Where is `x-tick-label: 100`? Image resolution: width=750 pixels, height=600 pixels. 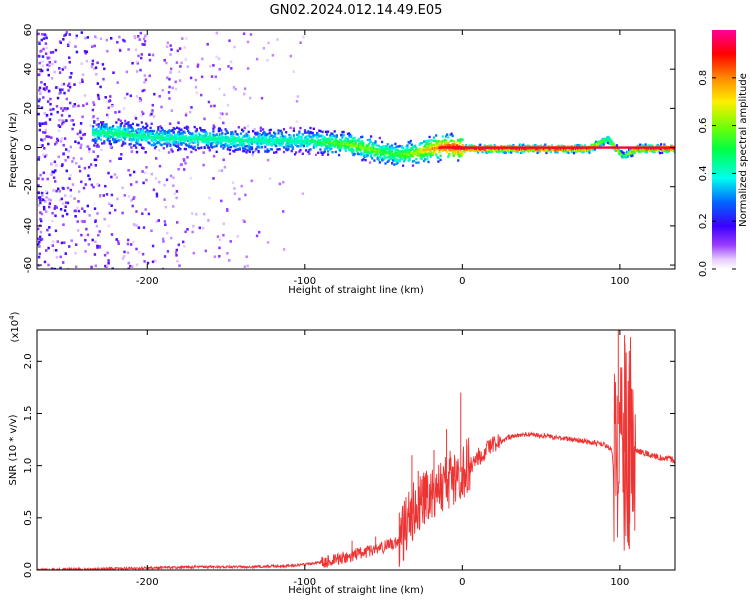 x-tick-label: 100 is located at coordinates (619, 582).